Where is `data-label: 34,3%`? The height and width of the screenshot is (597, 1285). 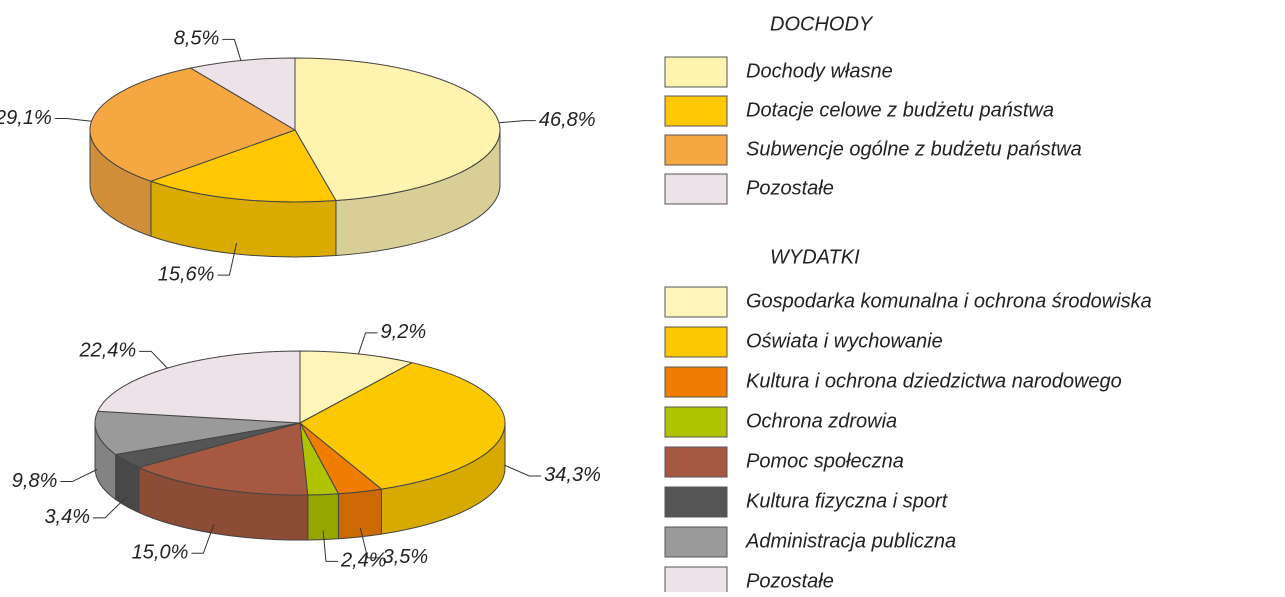 data-label: 34,3% is located at coordinates (572, 475).